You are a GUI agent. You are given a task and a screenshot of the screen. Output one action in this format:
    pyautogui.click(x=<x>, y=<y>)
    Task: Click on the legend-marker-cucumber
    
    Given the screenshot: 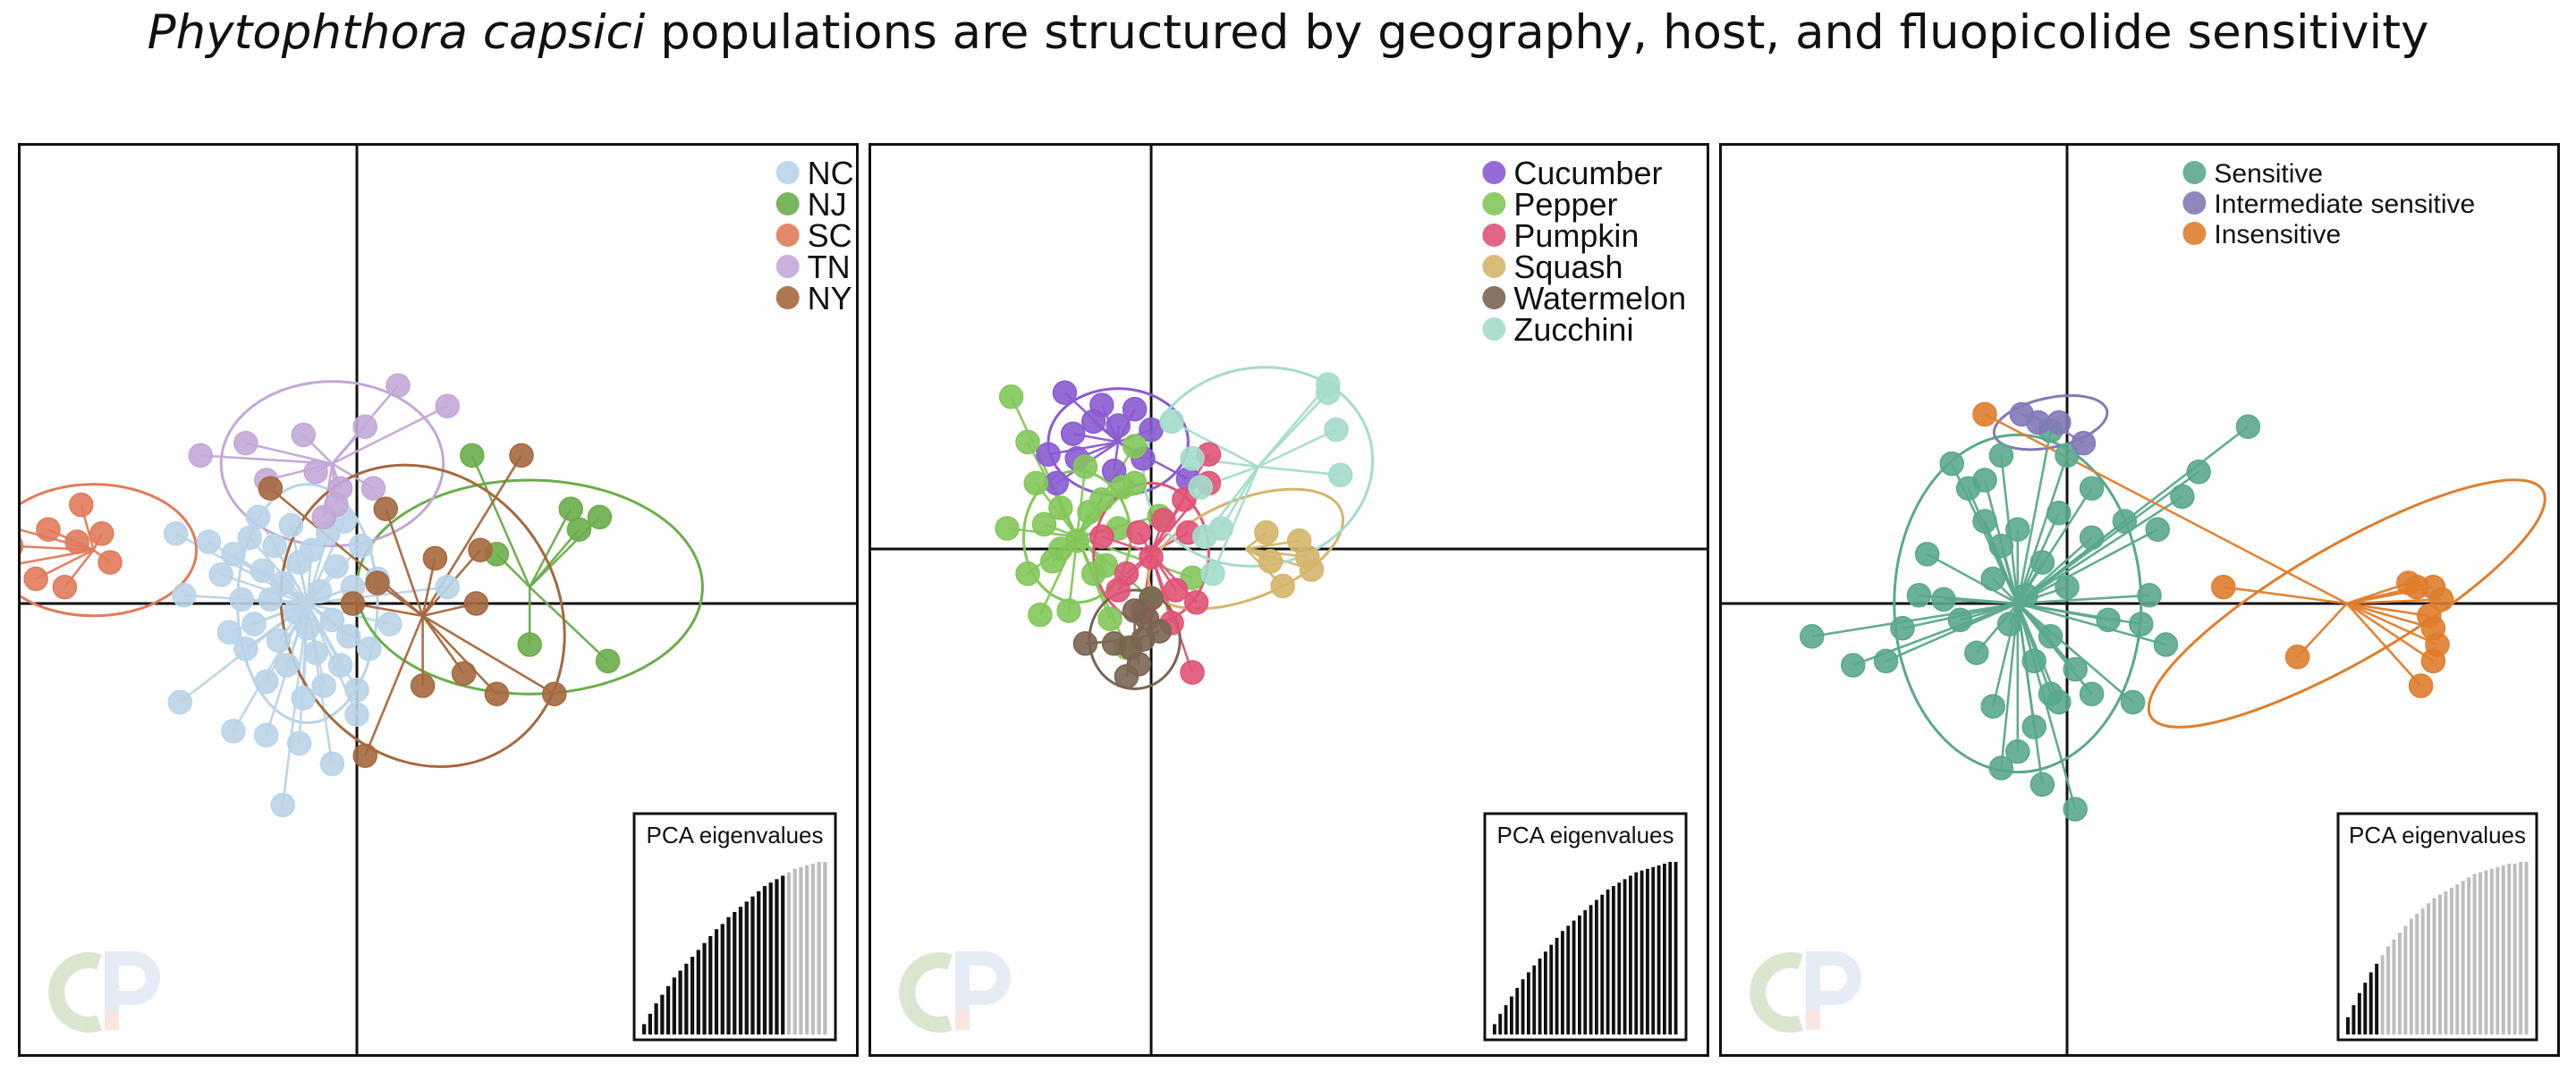 What is the action you would take?
    pyautogui.click(x=1494, y=172)
    